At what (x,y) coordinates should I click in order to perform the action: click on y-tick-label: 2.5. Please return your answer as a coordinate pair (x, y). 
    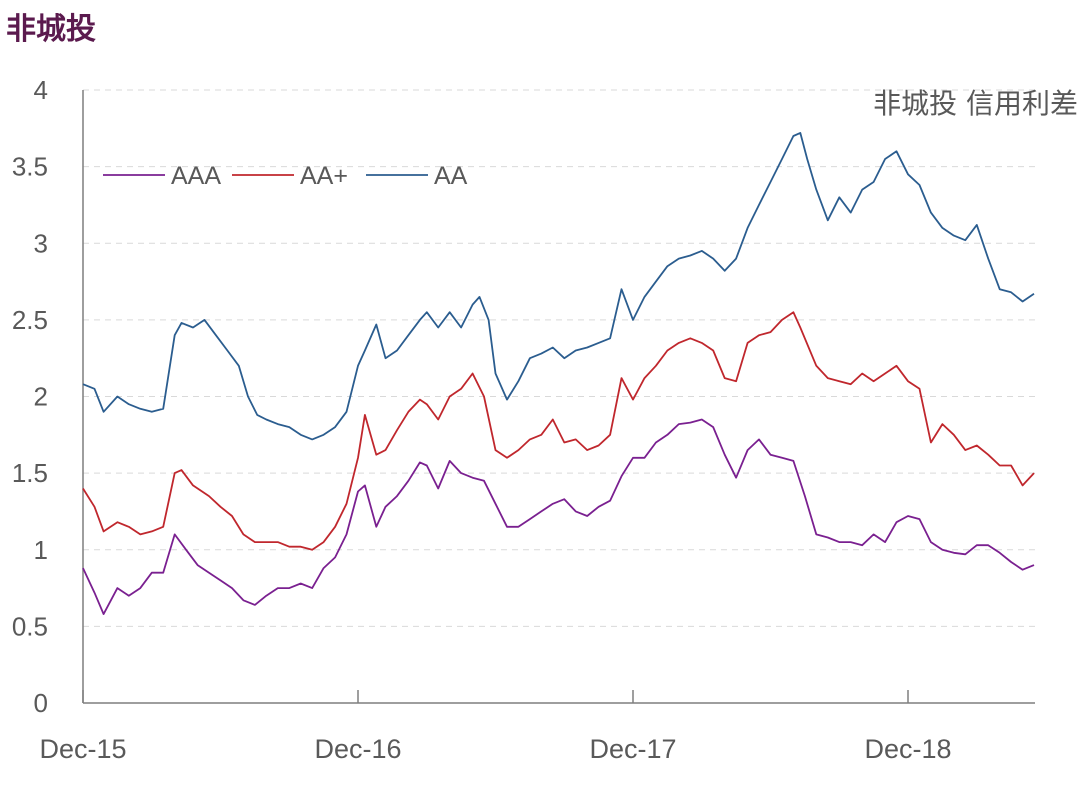
    Looking at the image, I should click on (30, 320).